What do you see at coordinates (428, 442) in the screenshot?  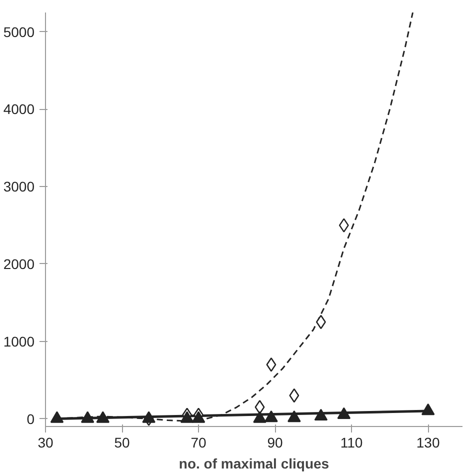 I see `x-tick-label: 130` at bounding box center [428, 442].